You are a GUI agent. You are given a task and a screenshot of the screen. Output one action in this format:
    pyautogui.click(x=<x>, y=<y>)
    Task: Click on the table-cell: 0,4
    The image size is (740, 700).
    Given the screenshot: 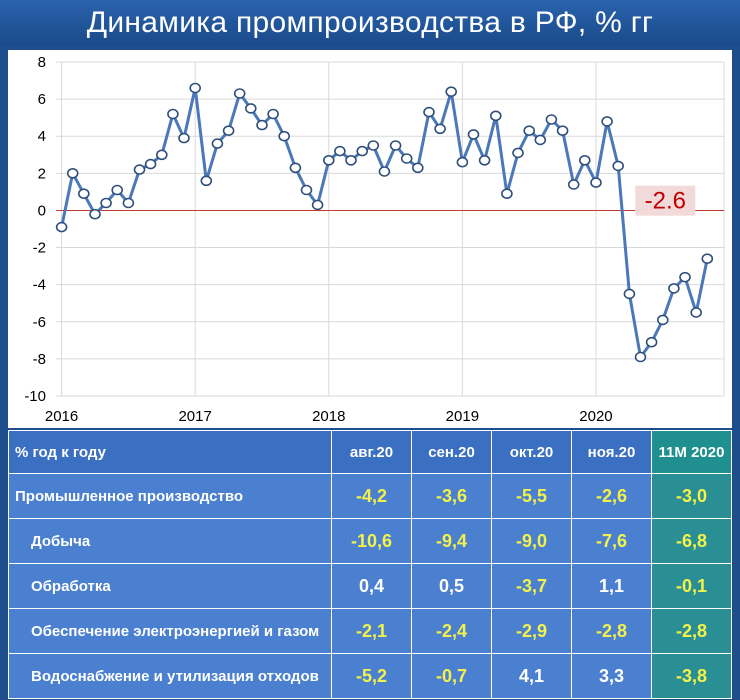 What is the action you would take?
    pyautogui.click(x=371, y=586)
    